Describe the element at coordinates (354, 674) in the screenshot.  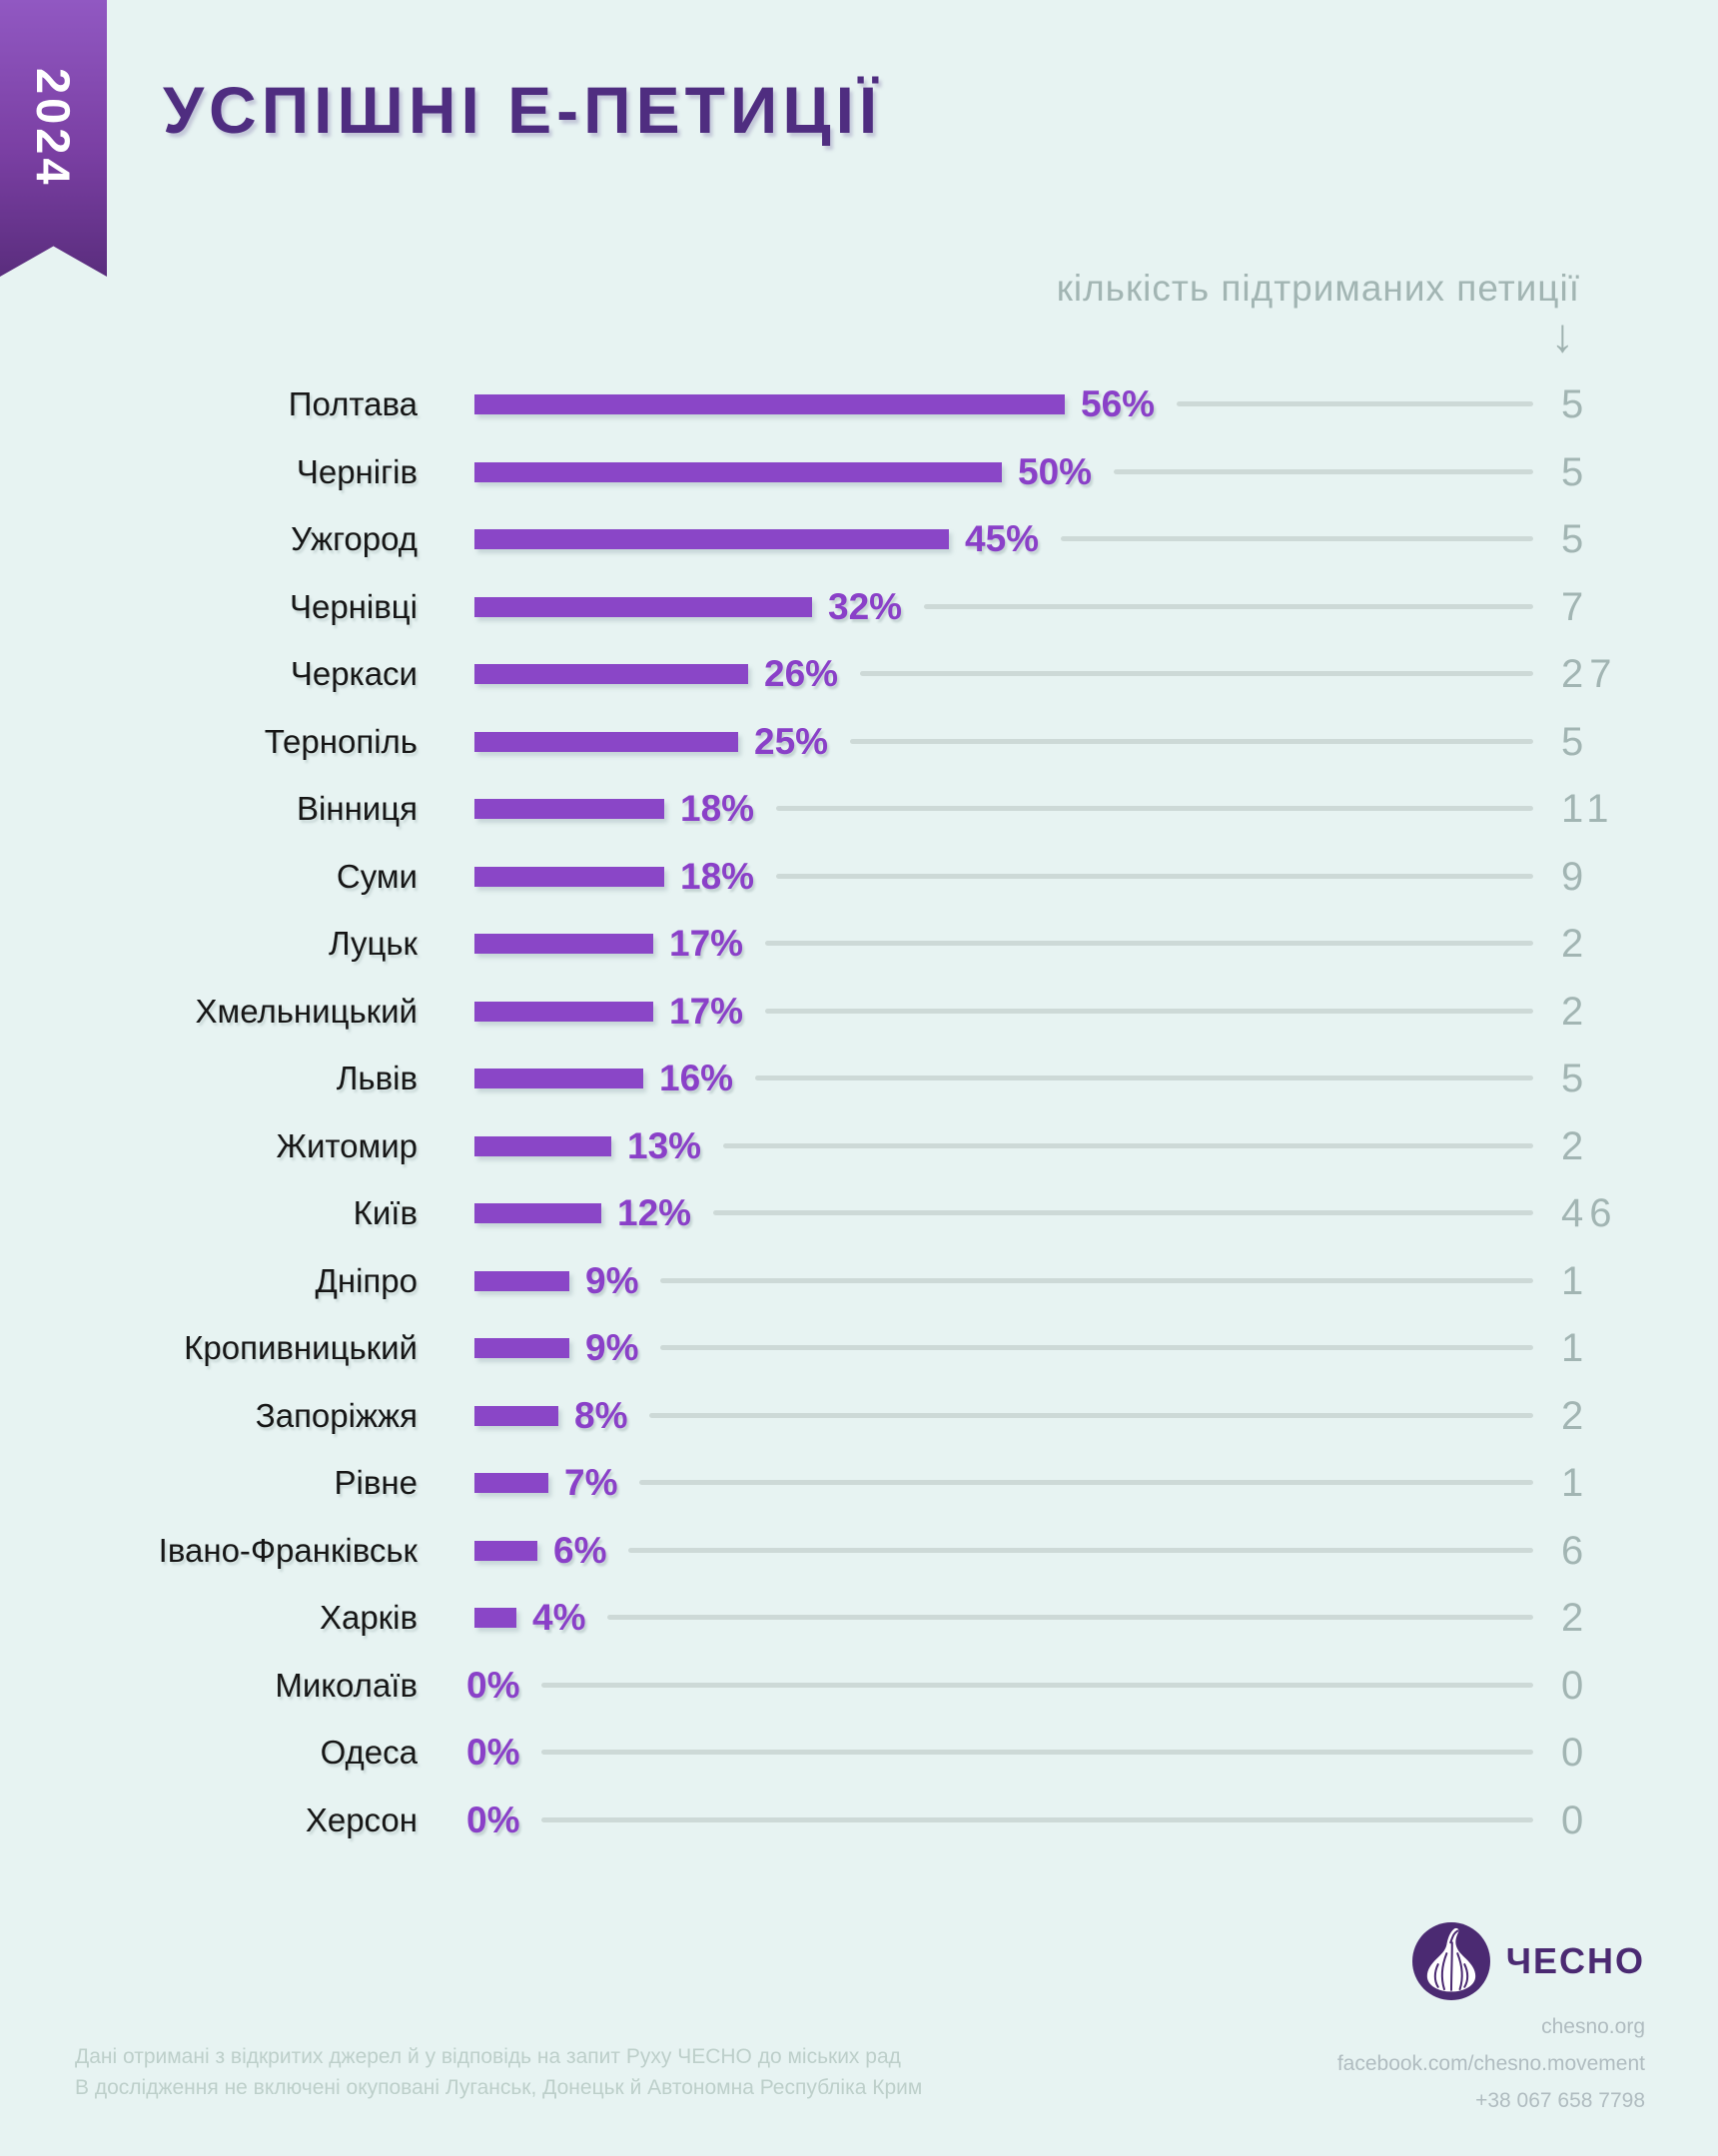
I see `city-label: Черкаси` at that location.